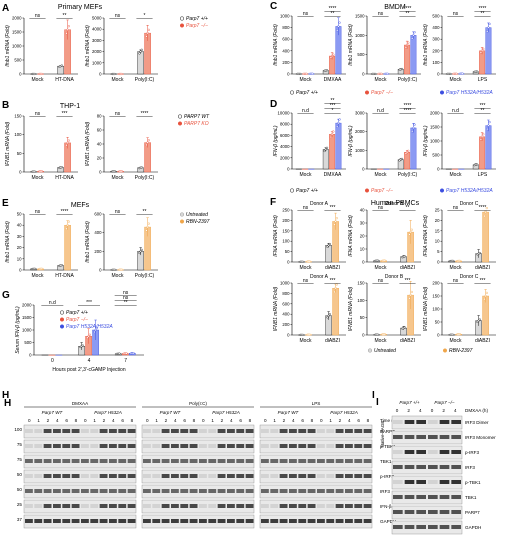  I want to click on legend-G-label: Parp7 H532A/H532A, so click(89, 327).